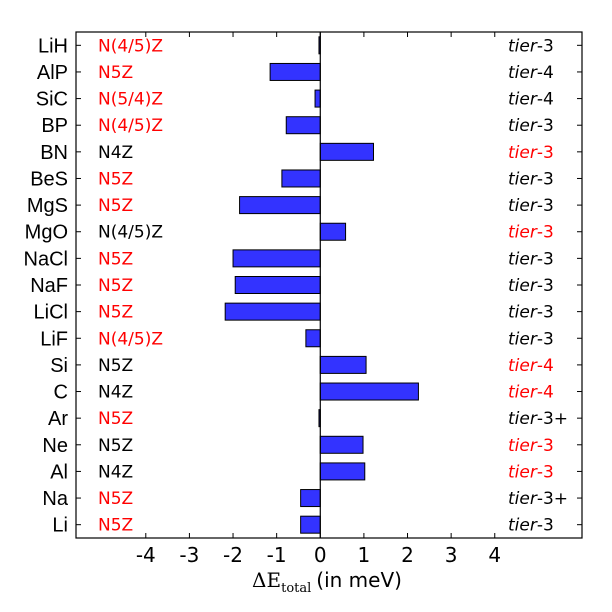 This screenshot has height=612, width=612. Describe the element at coordinates (531, 46) in the screenshot. I see `tier-label-lih: tier-3` at that location.